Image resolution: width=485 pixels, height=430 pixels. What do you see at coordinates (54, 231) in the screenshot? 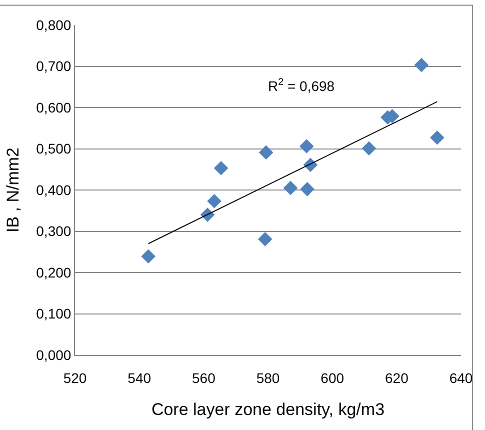
I see `y-tick-label: 0,300` at bounding box center [54, 231].